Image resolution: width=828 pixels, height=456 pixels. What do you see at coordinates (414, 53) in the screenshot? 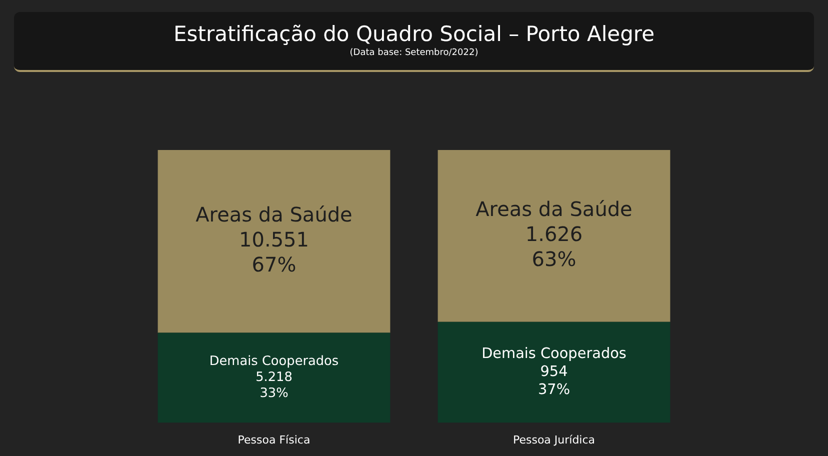
I see `chart-subtitle: (Data base: Setembro/2022)` at bounding box center [414, 53].